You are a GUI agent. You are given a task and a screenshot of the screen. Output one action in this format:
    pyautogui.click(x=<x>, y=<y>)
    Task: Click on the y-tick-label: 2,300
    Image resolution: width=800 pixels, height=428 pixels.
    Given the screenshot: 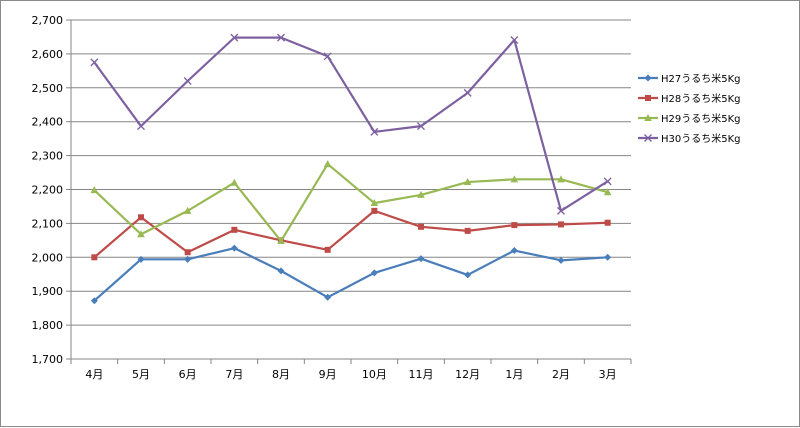 What is the action you would take?
    pyautogui.click(x=48, y=156)
    